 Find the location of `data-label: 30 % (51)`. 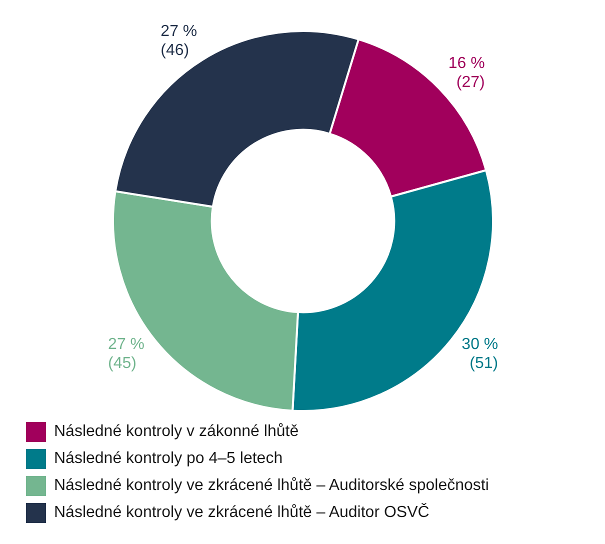

data-label: 30 % (51) is located at coordinates (480, 354).